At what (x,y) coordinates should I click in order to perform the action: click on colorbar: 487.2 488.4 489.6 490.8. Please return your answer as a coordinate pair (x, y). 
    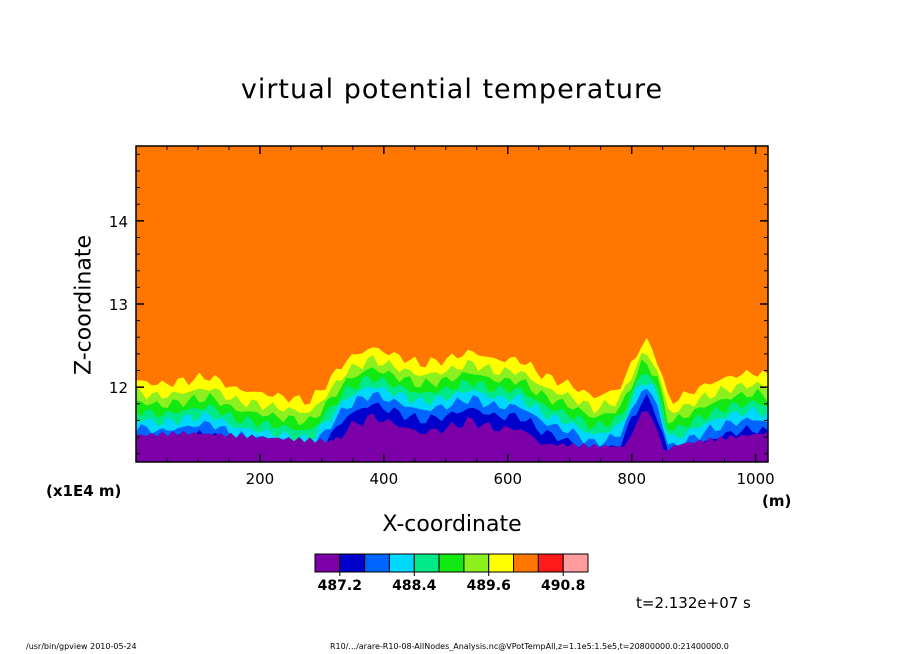
    Looking at the image, I should click on (451, 573).